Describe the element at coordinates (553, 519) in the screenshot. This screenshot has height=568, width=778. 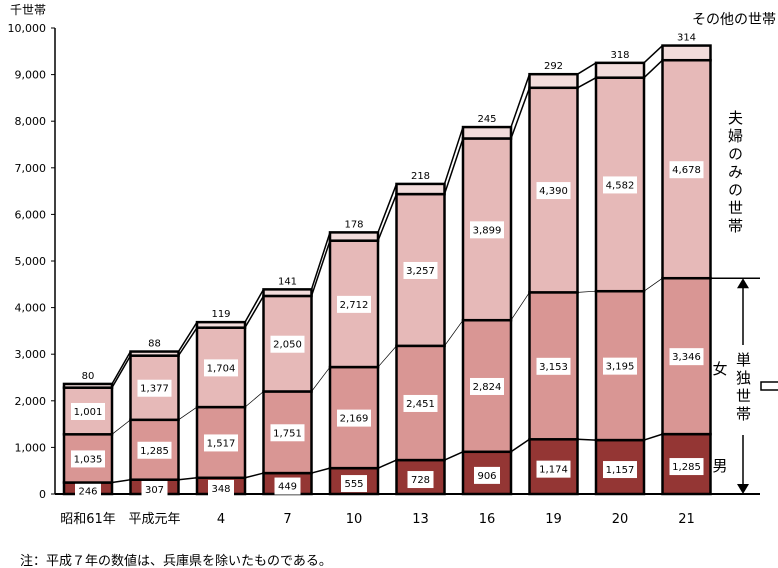
I see `x-tick-label: 19` at that location.